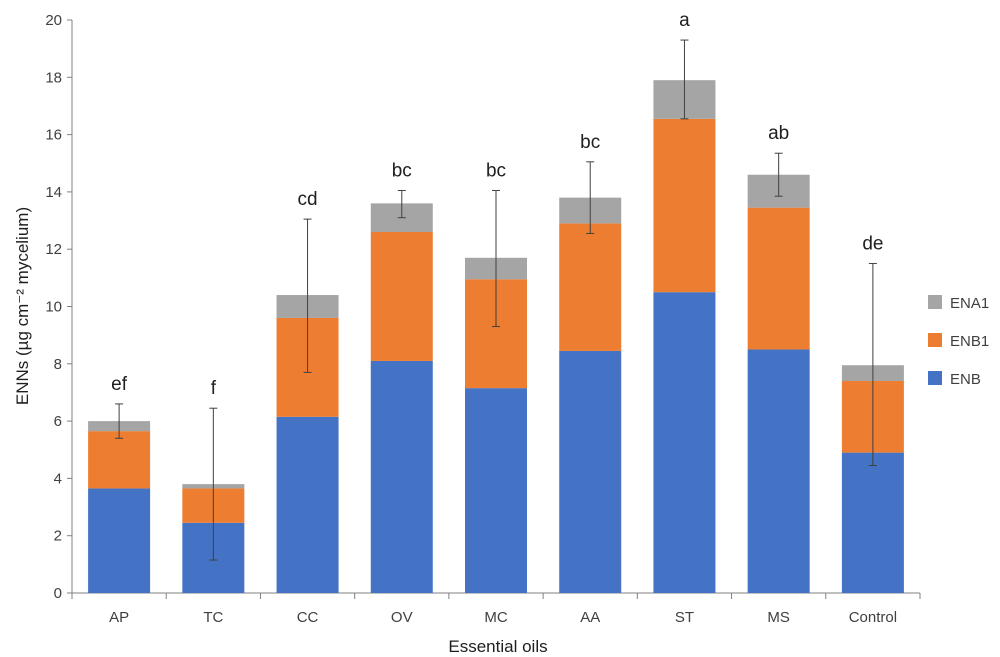  I want to click on y-tick-label: 16, so click(53, 135).